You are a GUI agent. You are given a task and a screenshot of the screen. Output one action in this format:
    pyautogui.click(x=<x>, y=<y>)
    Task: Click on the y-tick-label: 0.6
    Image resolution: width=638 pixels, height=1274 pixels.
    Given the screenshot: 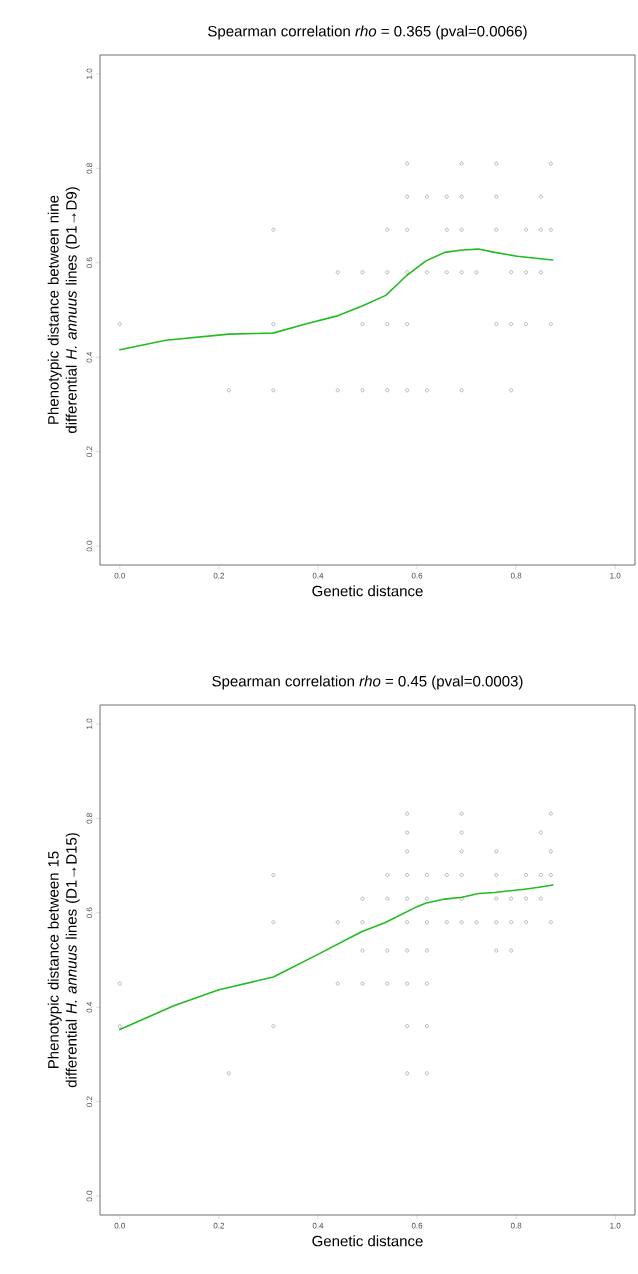 What is the action you would take?
    pyautogui.click(x=89, y=913)
    